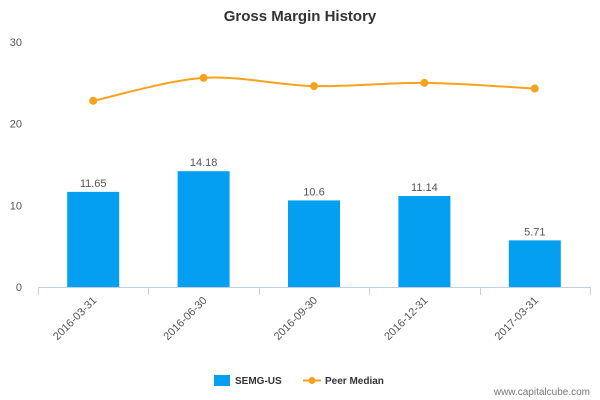  What do you see at coordinates (354, 381) in the screenshot?
I see `legend-label-peer-median: Peer Median` at bounding box center [354, 381].